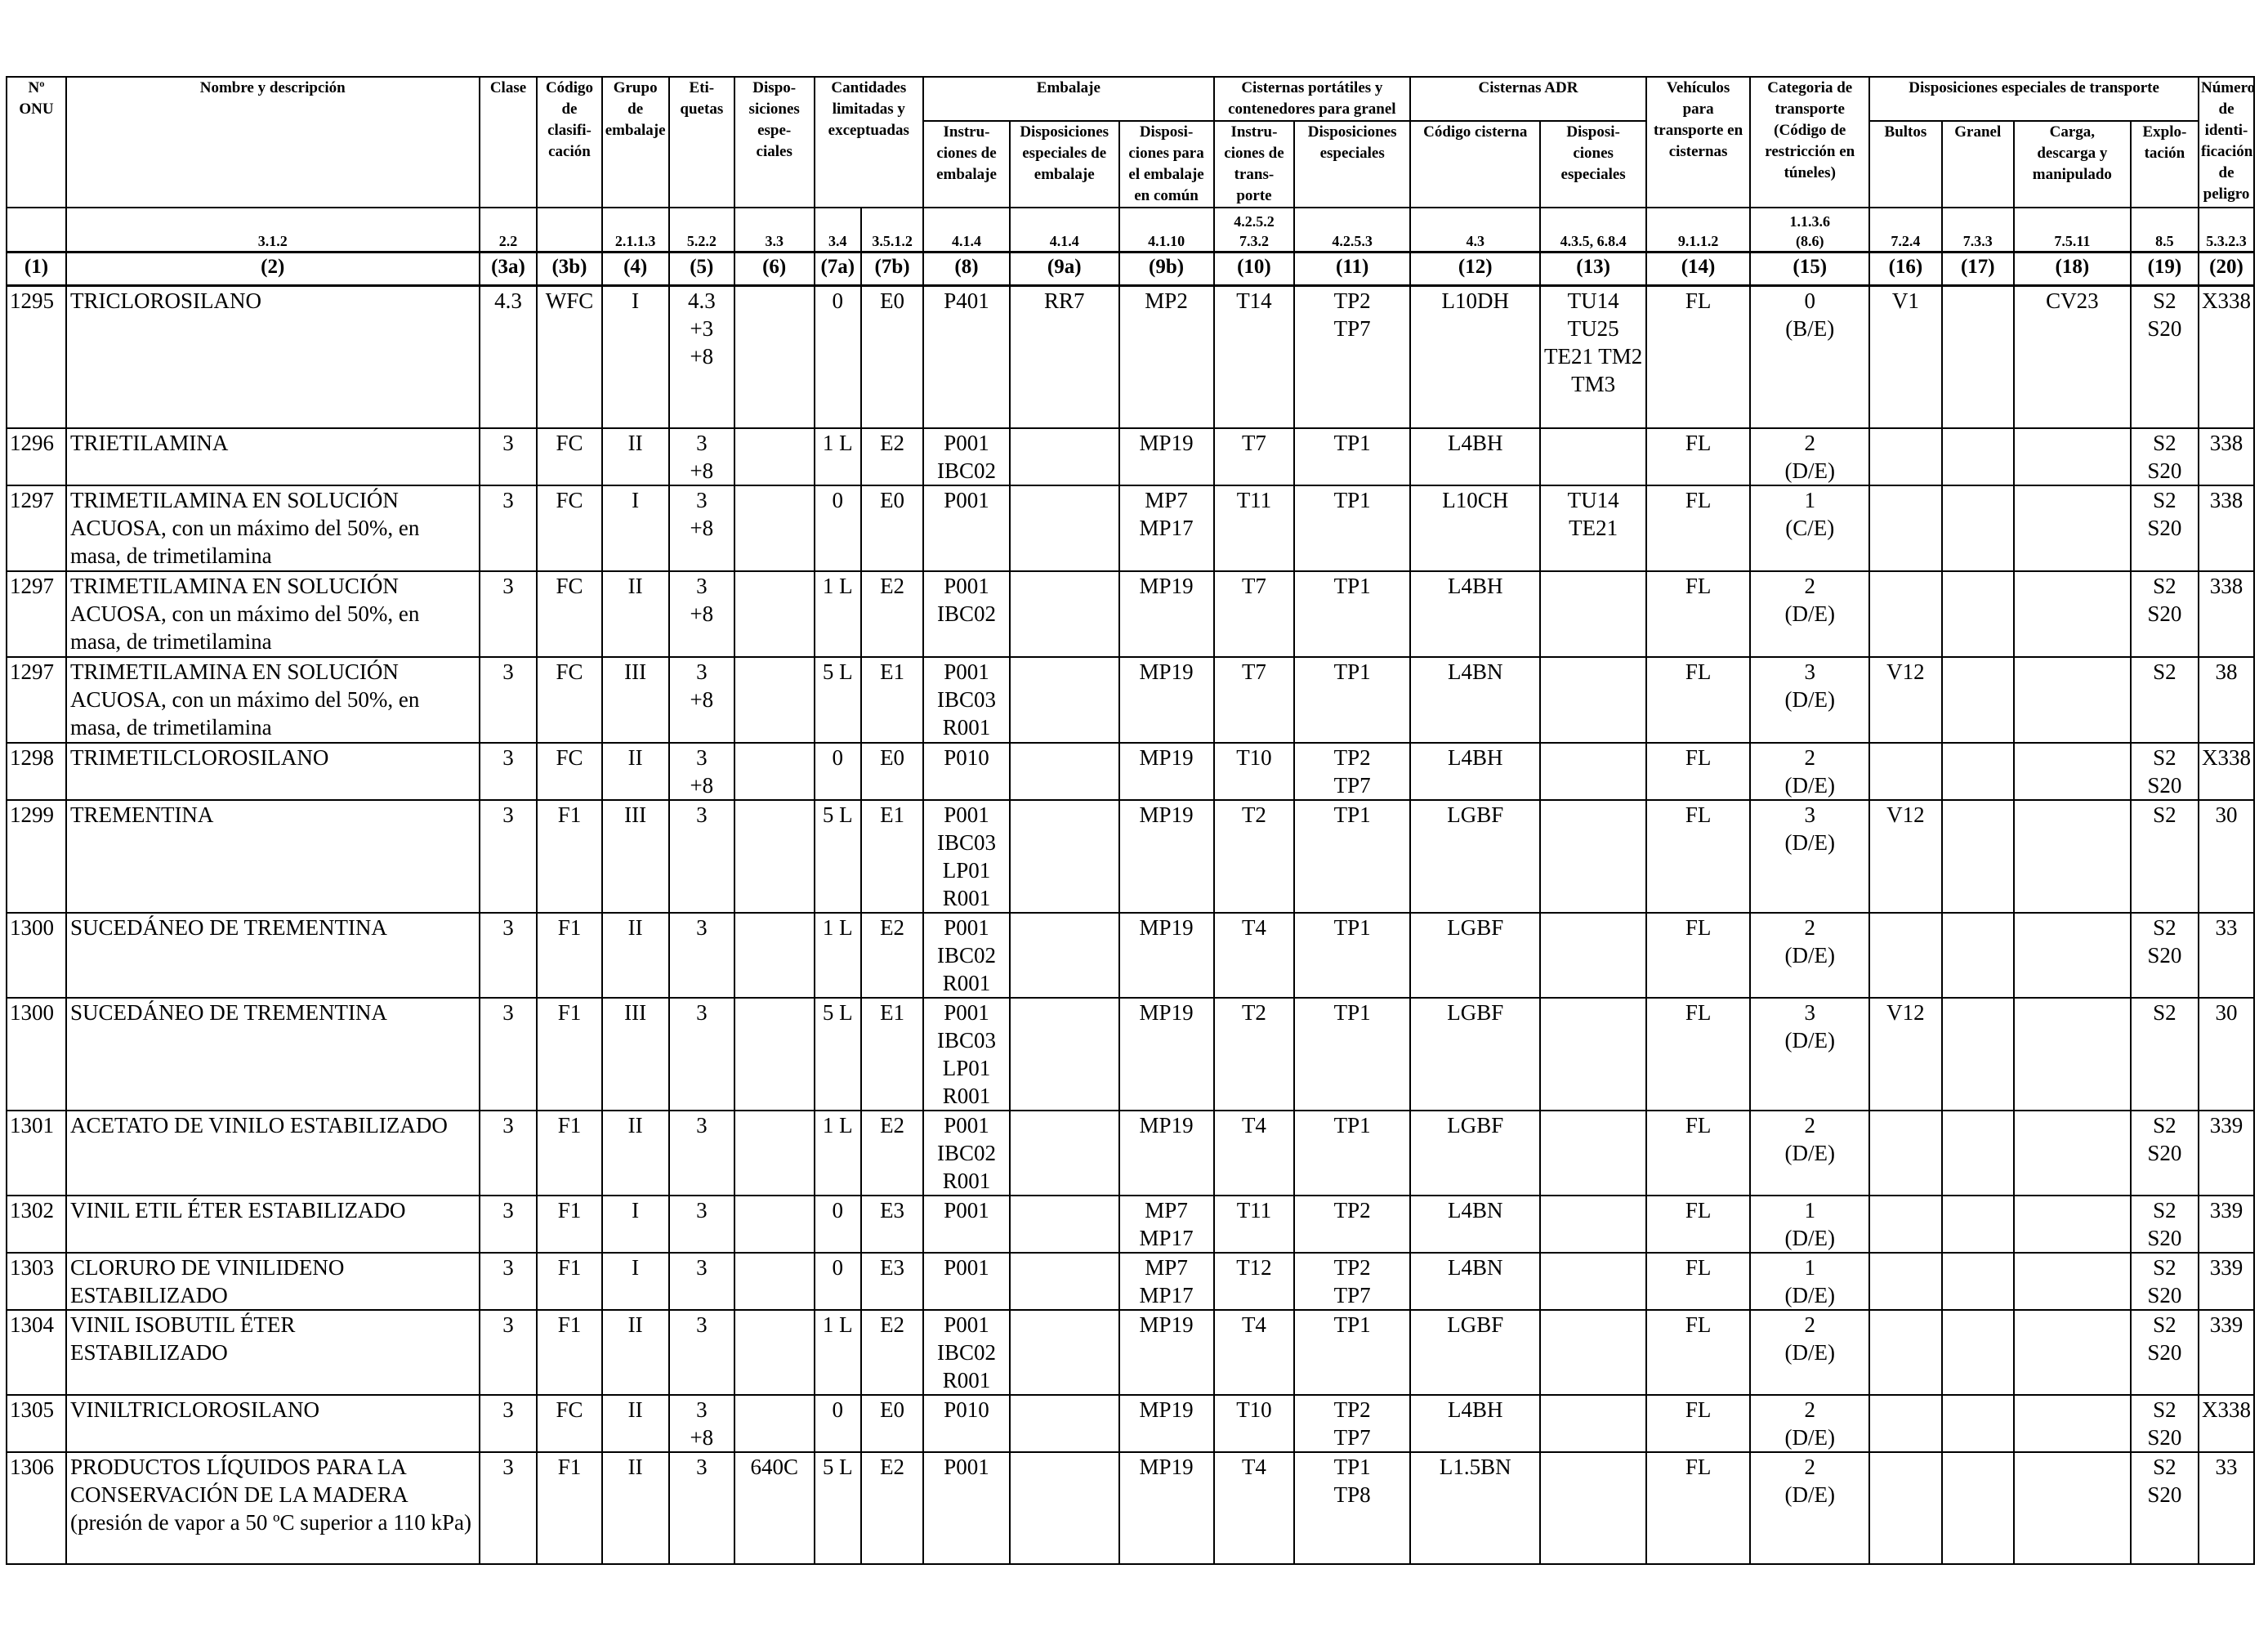 This screenshot has height=1627, width=2268. What do you see at coordinates (966, 856) in the screenshot?
I see `cell-c8: P001 IBC03 LP01 R001` at bounding box center [966, 856].